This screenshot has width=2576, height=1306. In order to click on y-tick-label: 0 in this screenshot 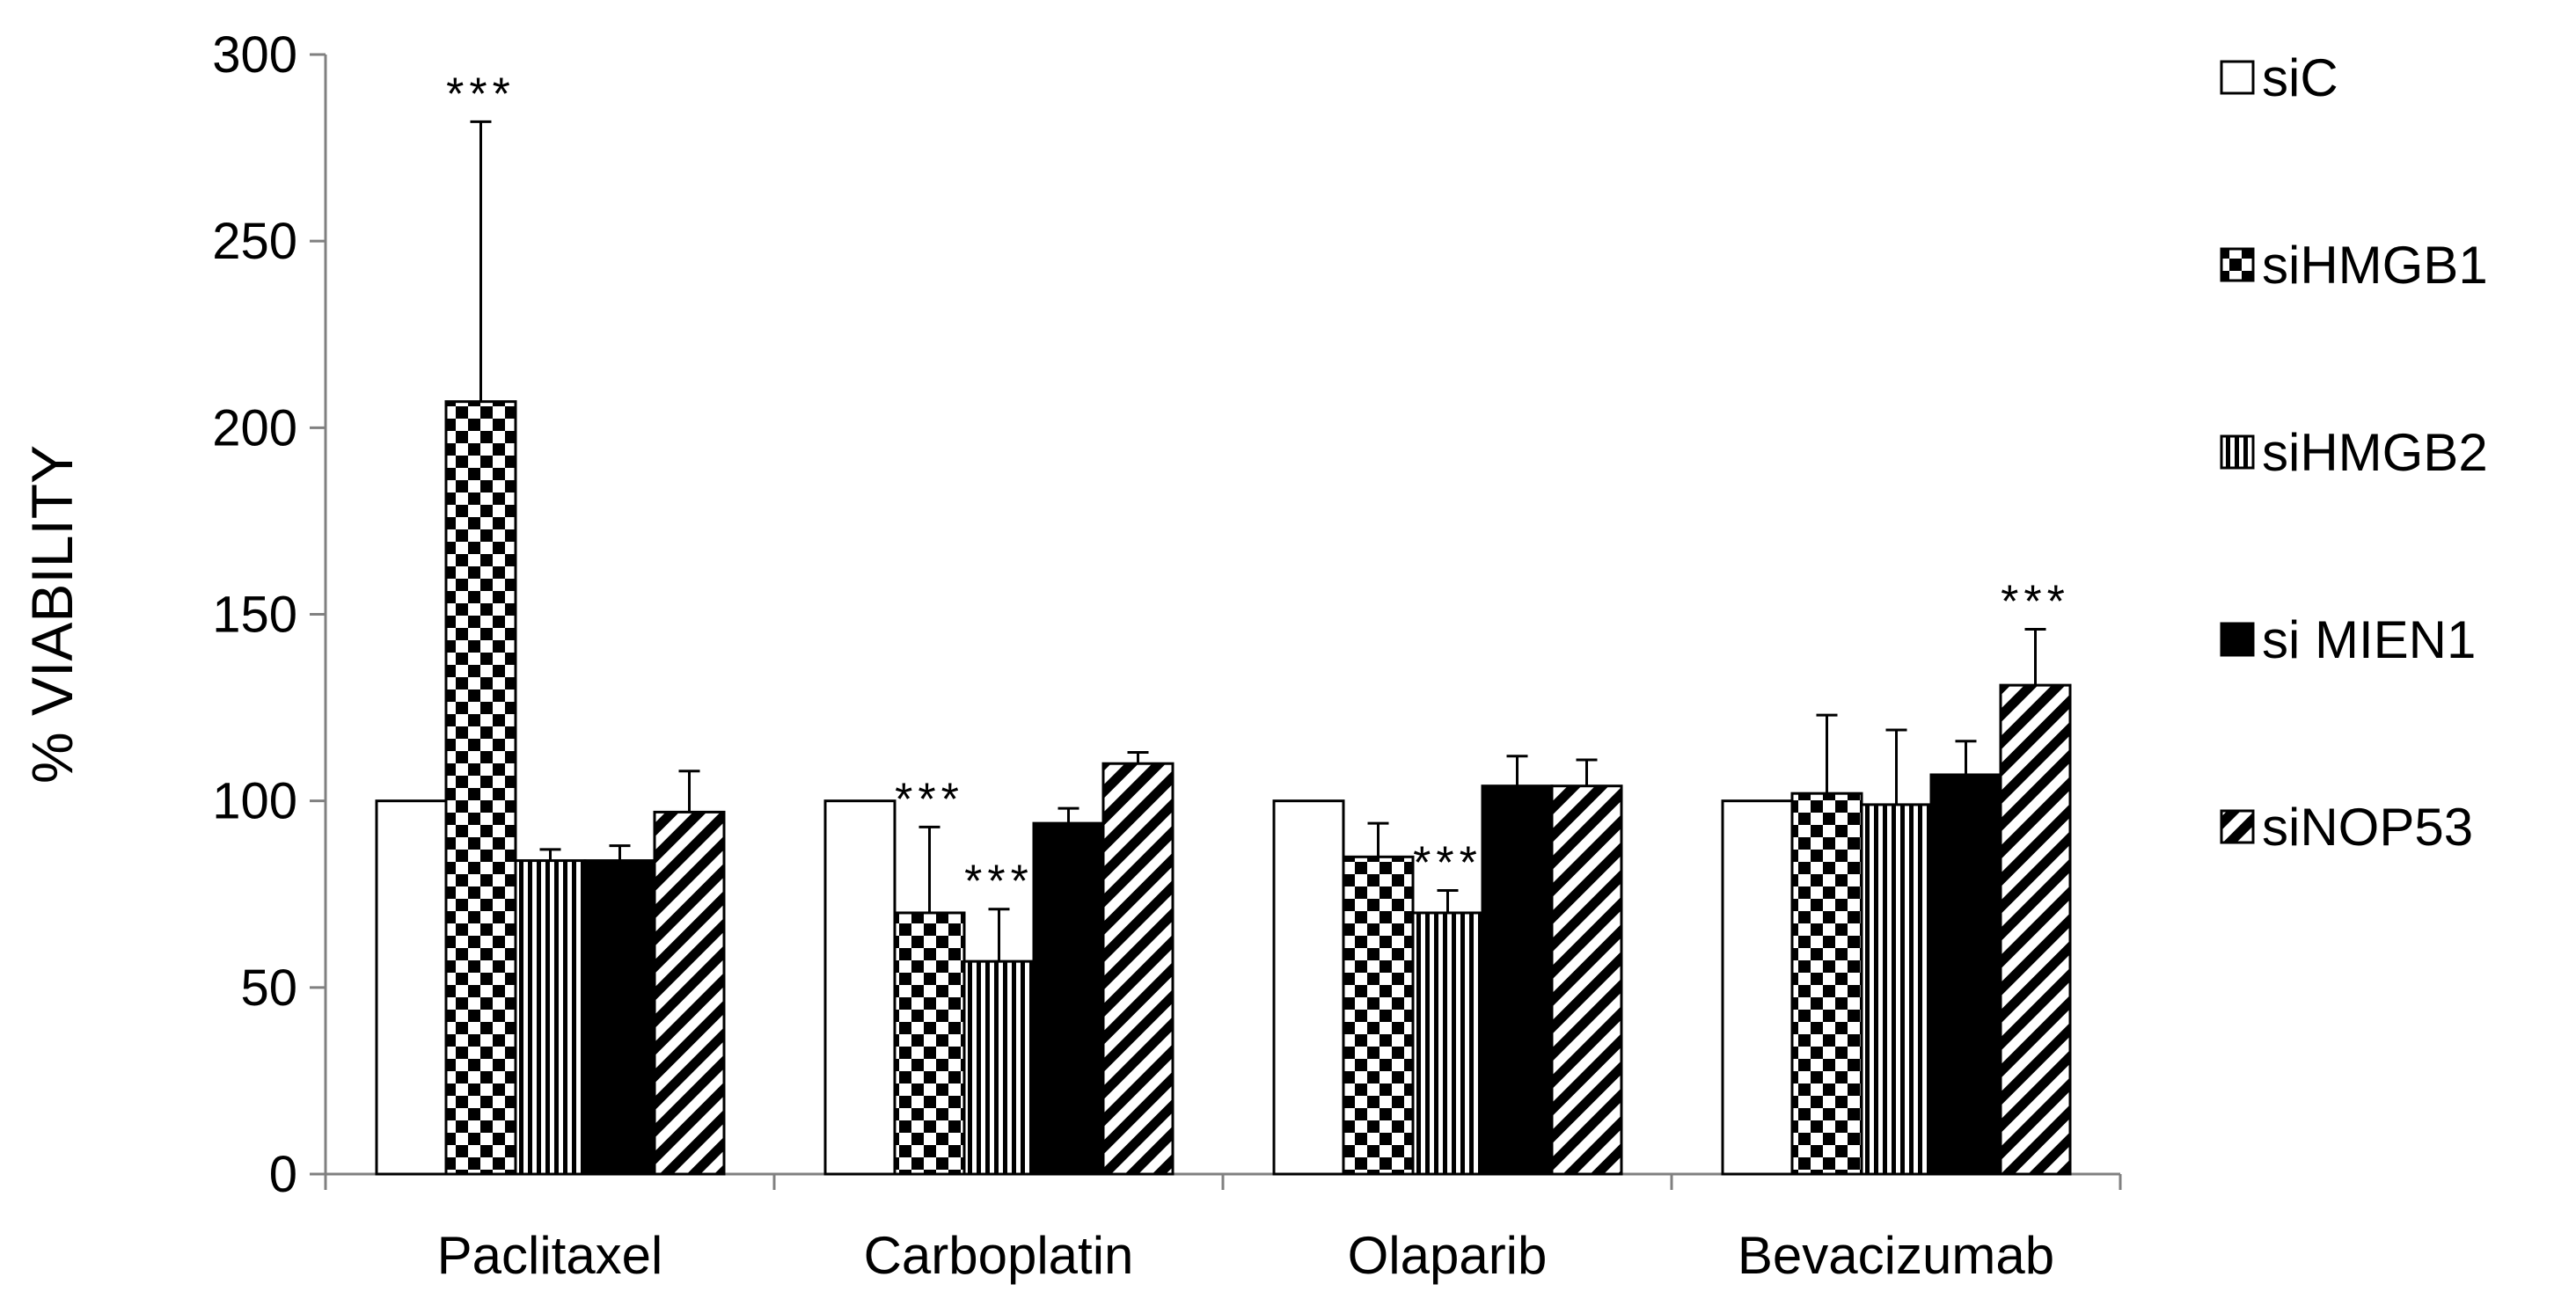, I will do `click(283, 1175)`.